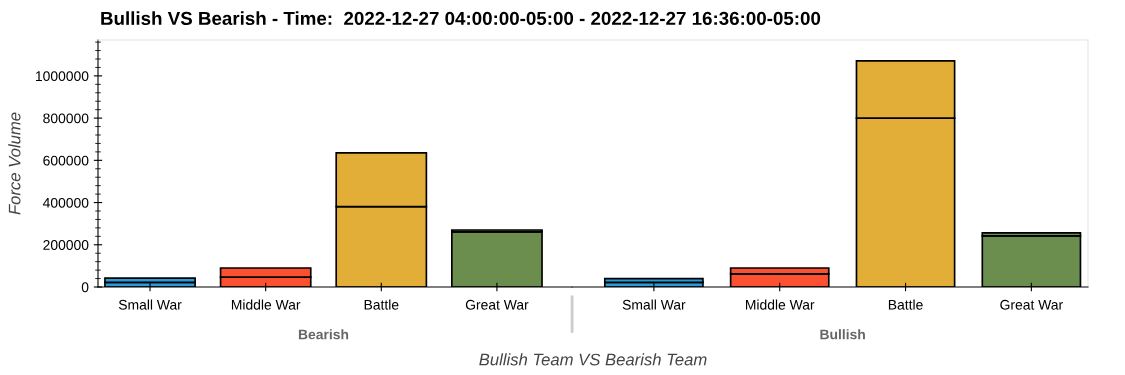  What do you see at coordinates (842, 334) in the screenshot?
I see `text: Bullish` at bounding box center [842, 334].